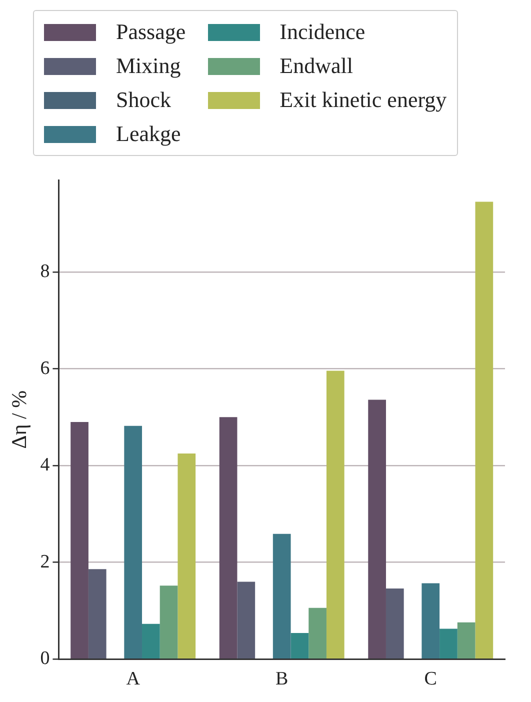 This screenshot has height=702, width=531. What do you see at coordinates (323, 32) in the screenshot?
I see `legend-label: Incidence` at bounding box center [323, 32].